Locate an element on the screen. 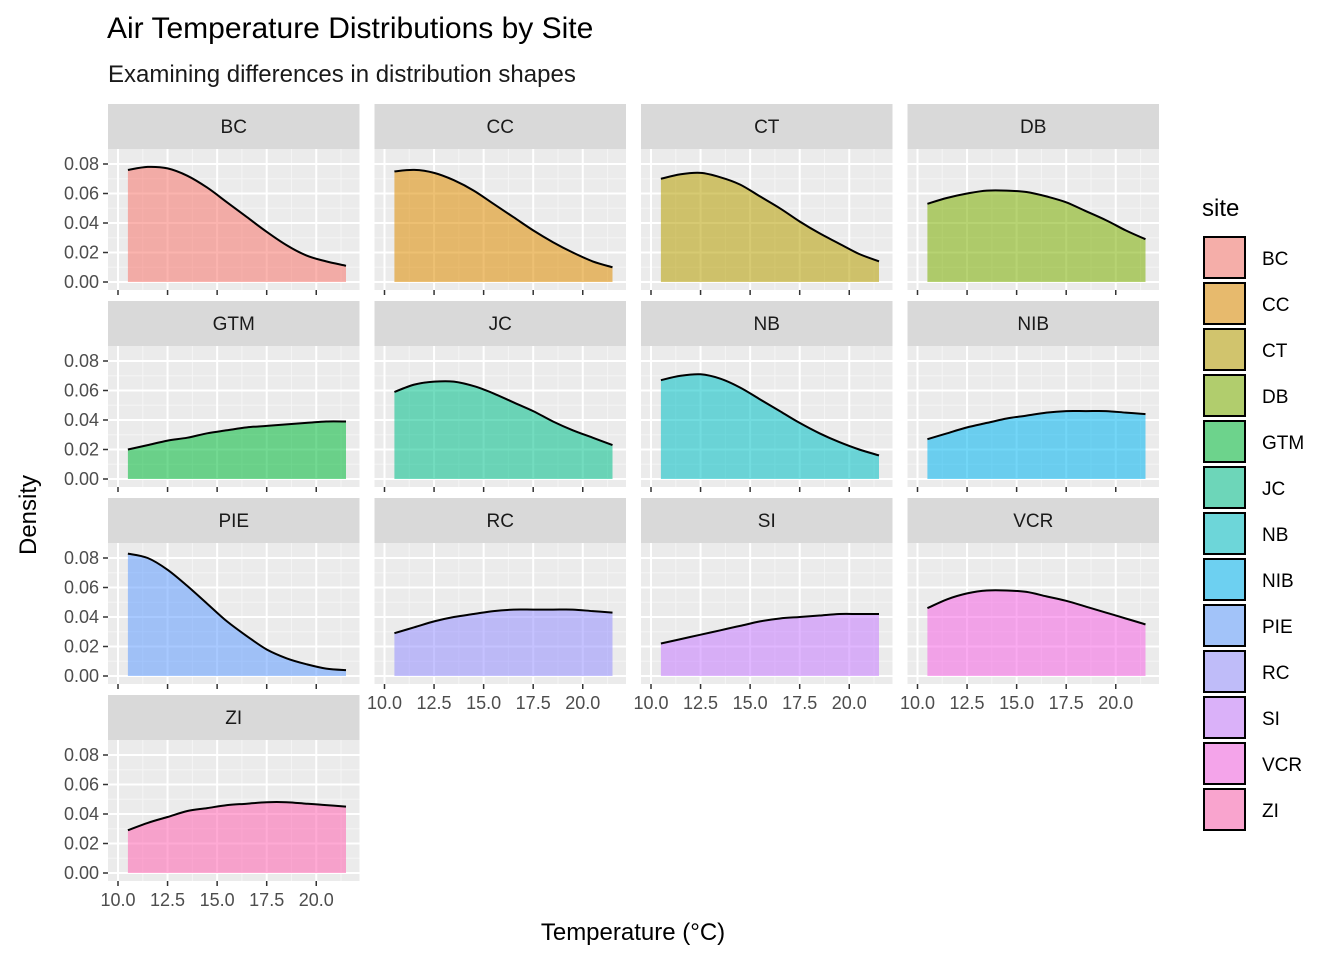 The width and height of the screenshot is (1344, 960). facet-panel-si: SI 10.0 12.5 15.0 17.5 20.0 is located at coordinates (763, 605).